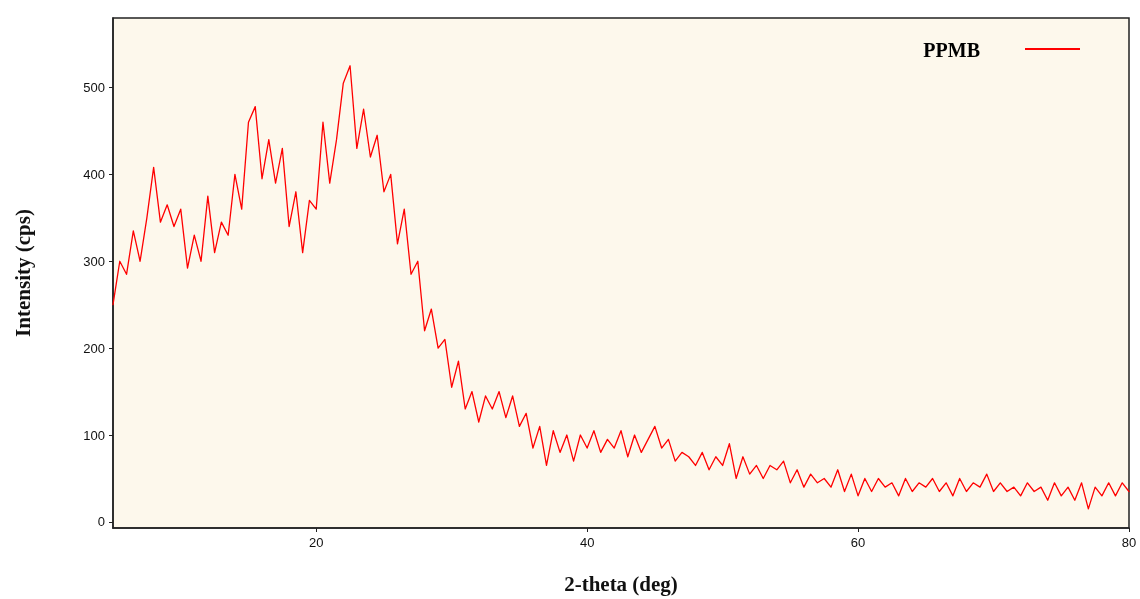 The height and width of the screenshot is (599, 1140). Describe the element at coordinates (94, 348) in the screenshot. I see `y-tick-label: 200` at that location.